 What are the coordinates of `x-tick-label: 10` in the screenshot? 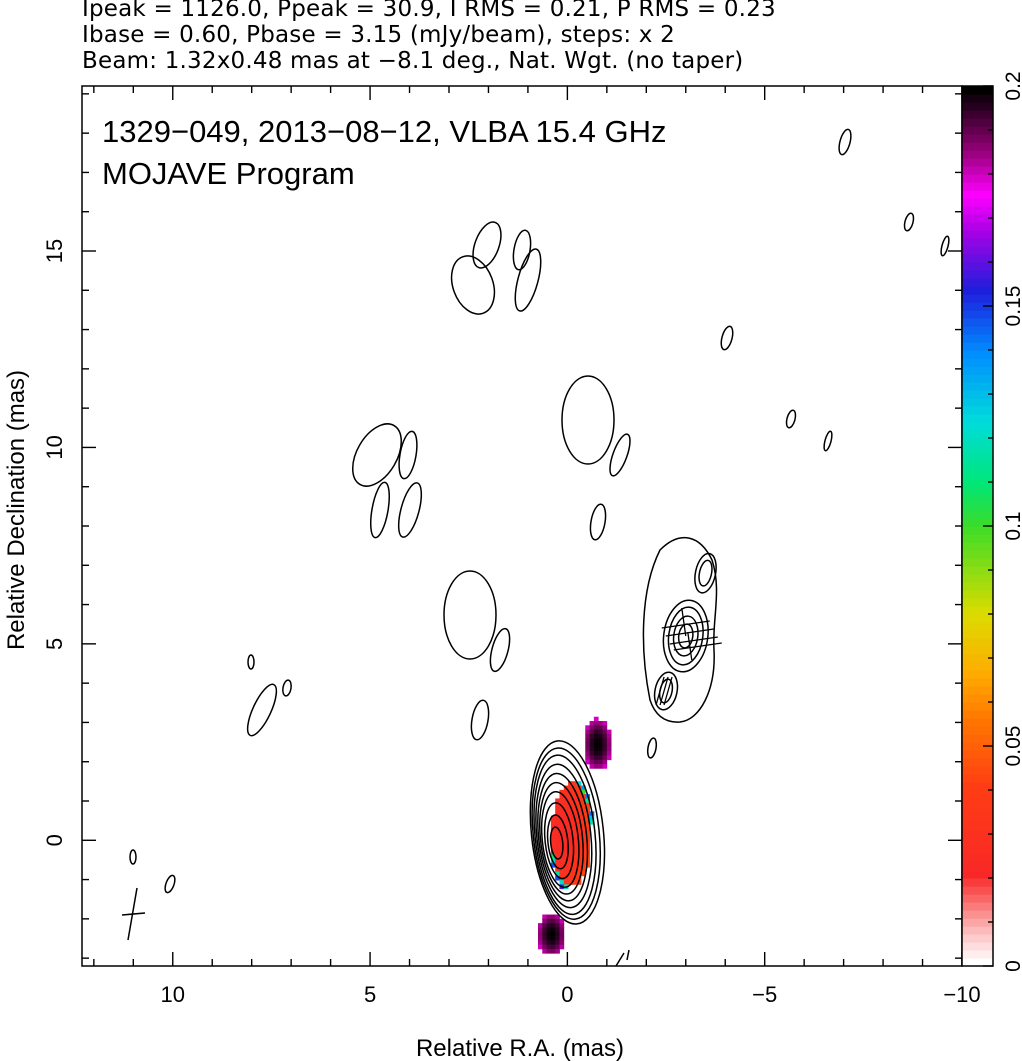 It's located at (173, 994).